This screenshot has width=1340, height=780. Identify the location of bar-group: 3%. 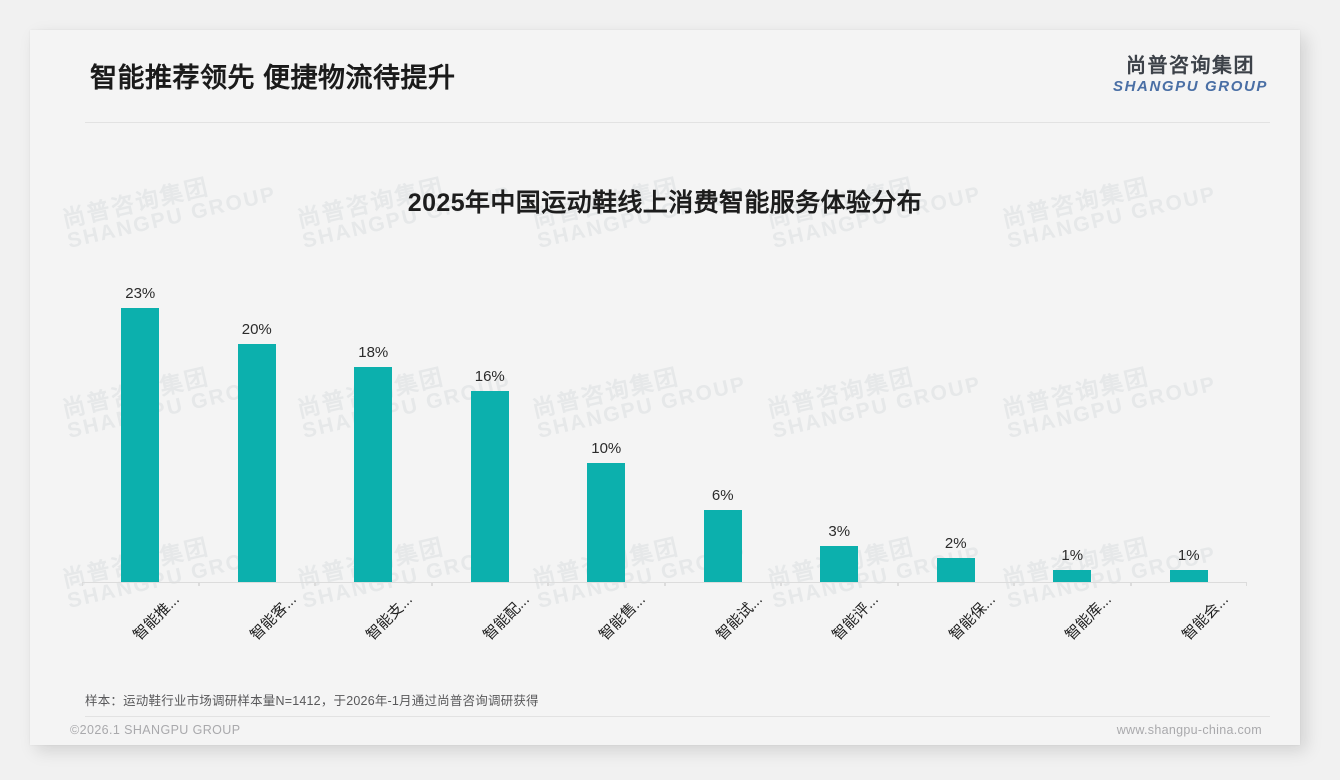
(839, 414).